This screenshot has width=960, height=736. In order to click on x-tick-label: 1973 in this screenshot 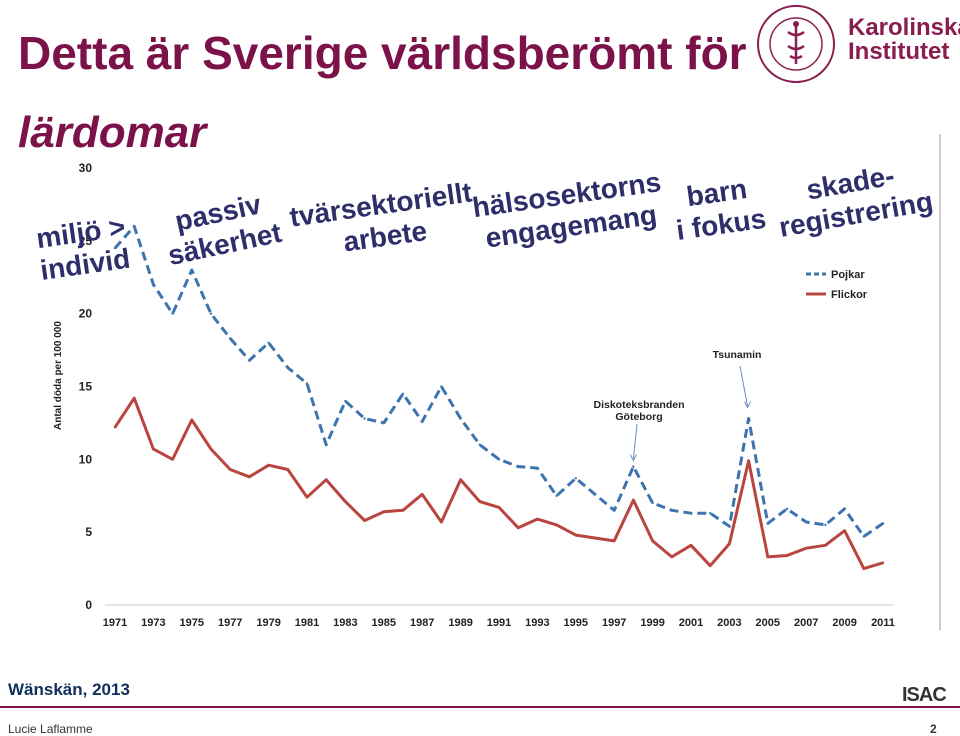, I will do `click(153, 623)`.